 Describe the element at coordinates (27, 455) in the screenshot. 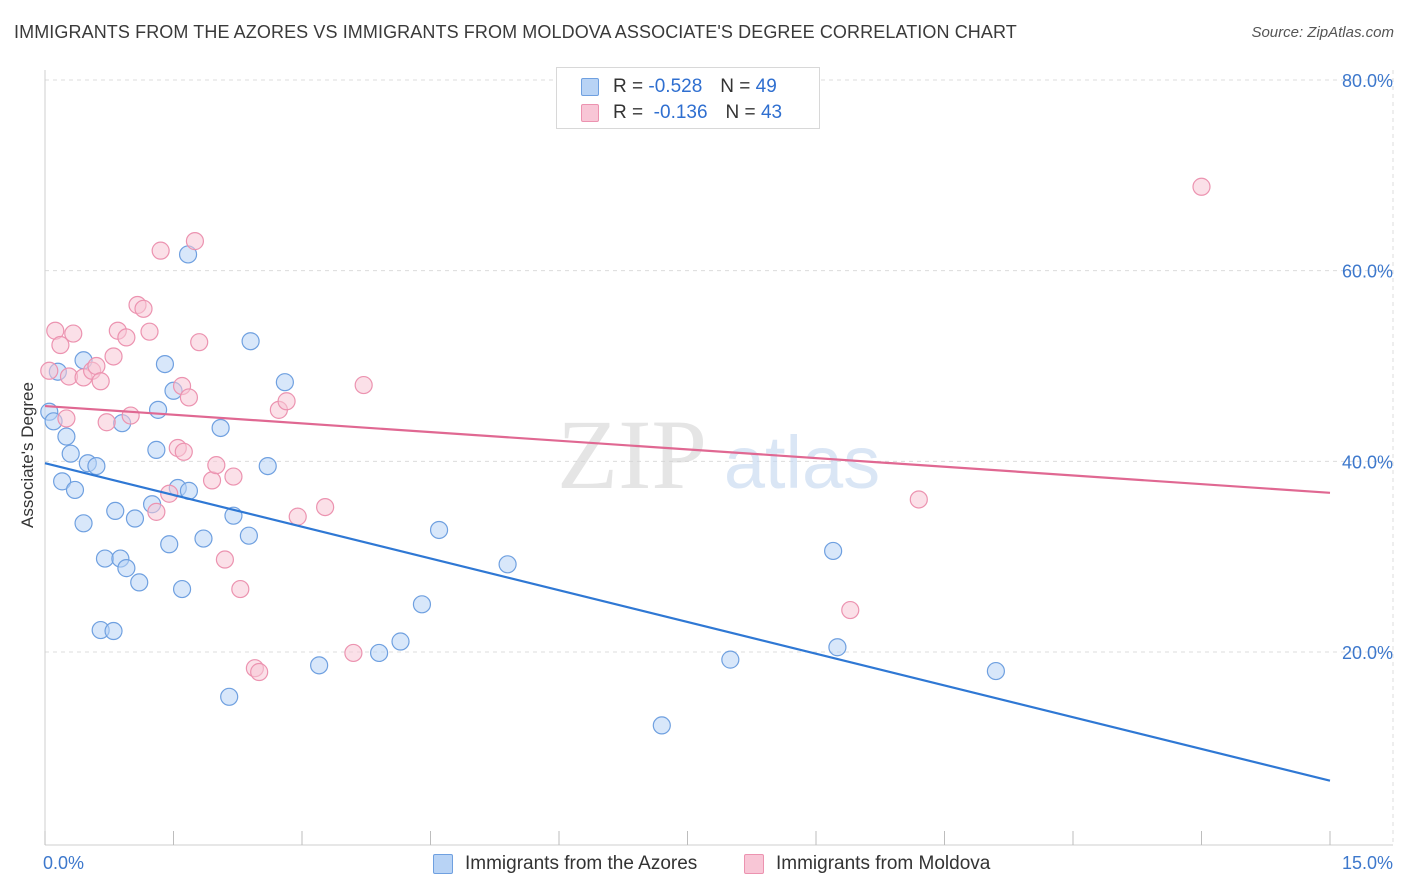

I see `y-axis-label: Associate's Degree` at that location.